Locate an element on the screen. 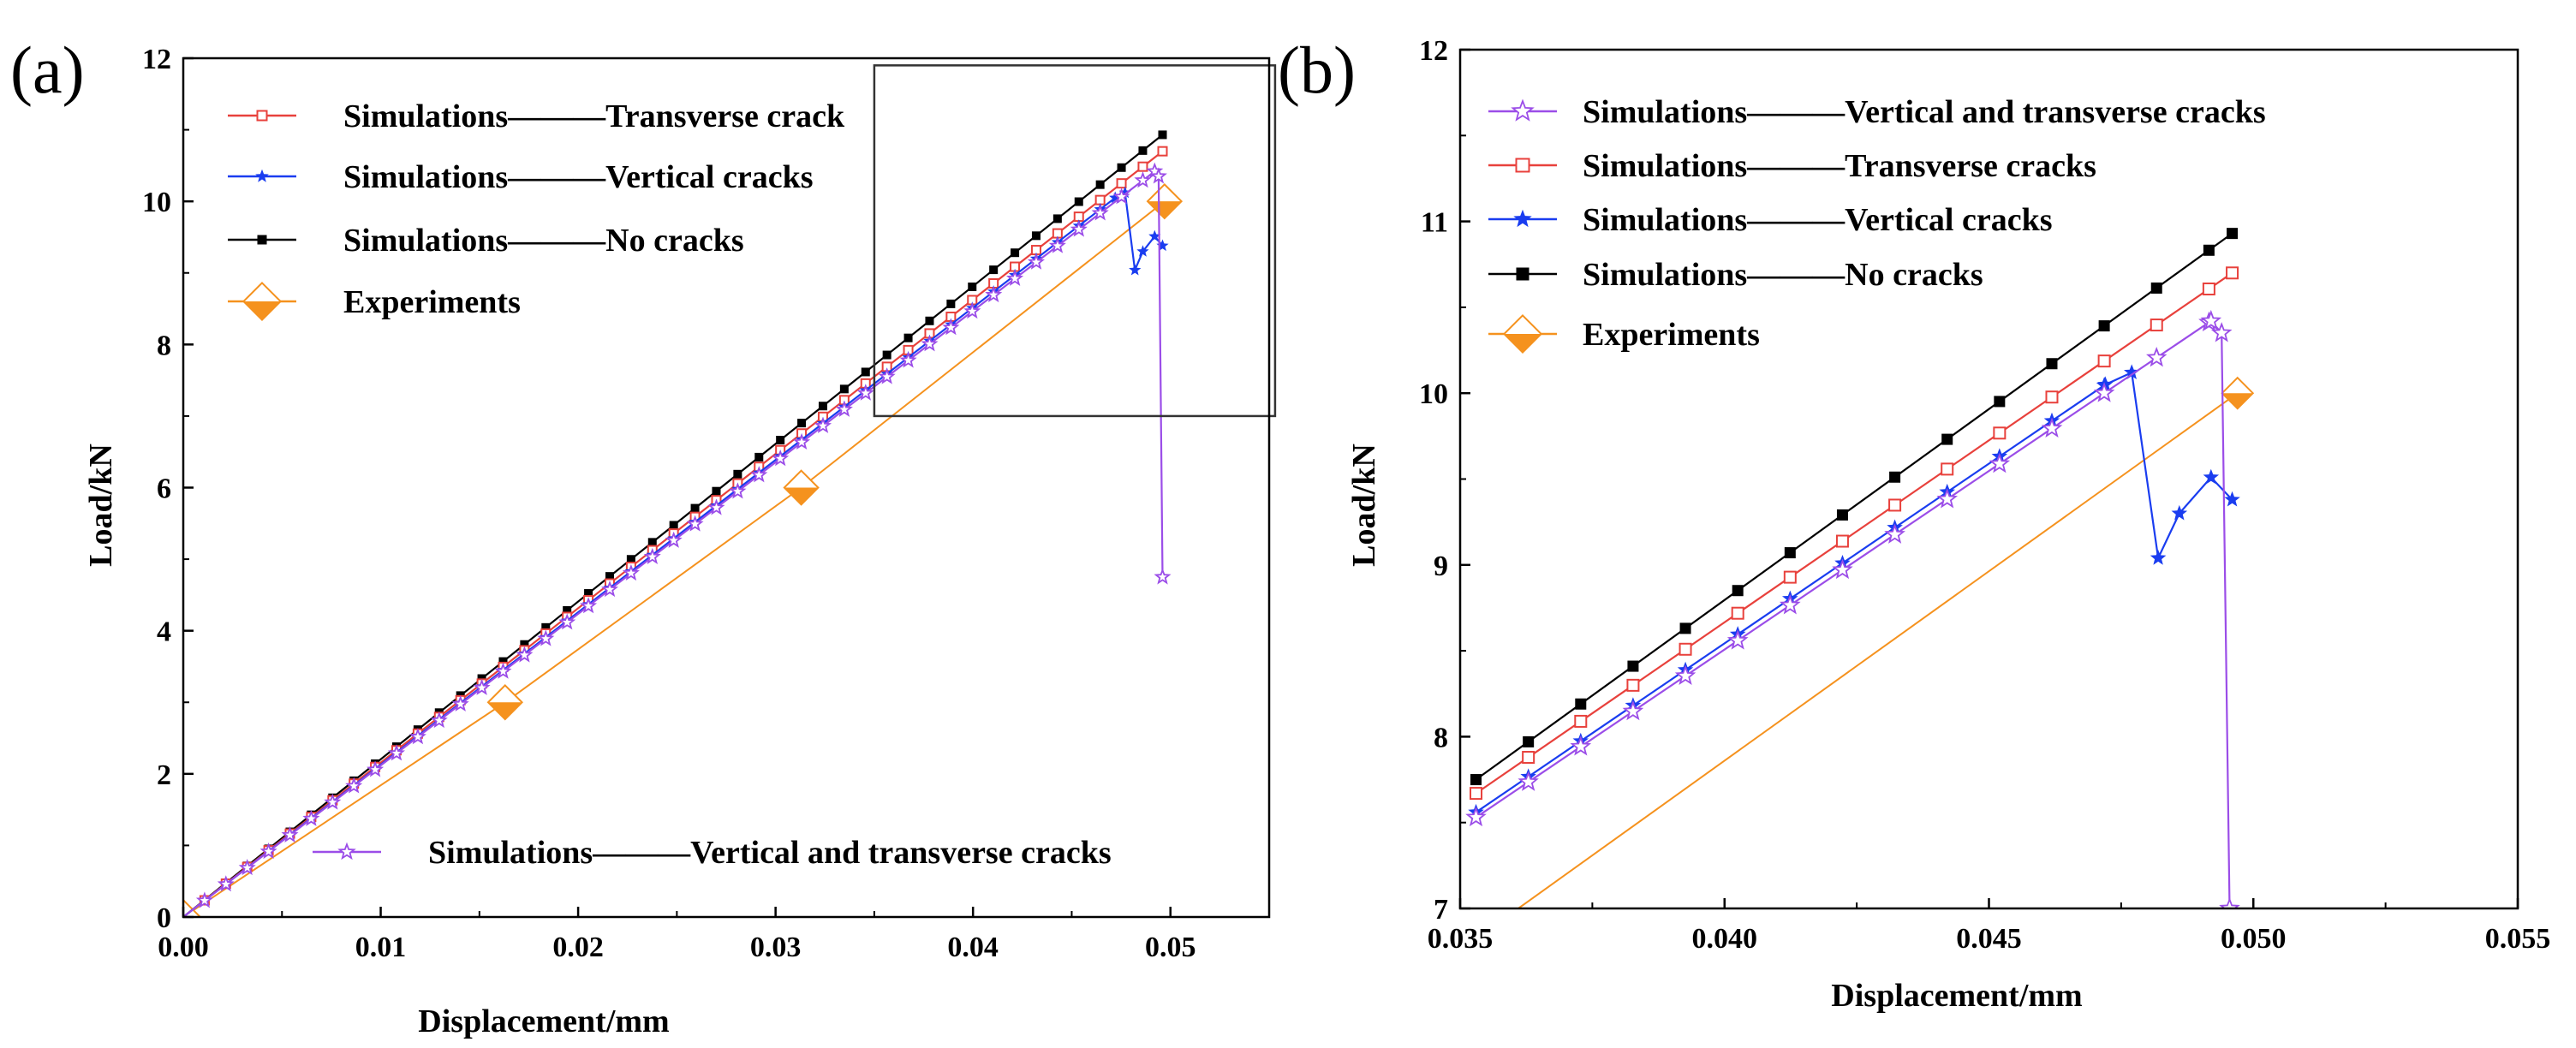  legend-entry-a-experiments: Experiments is located at coordinates (374, 301).